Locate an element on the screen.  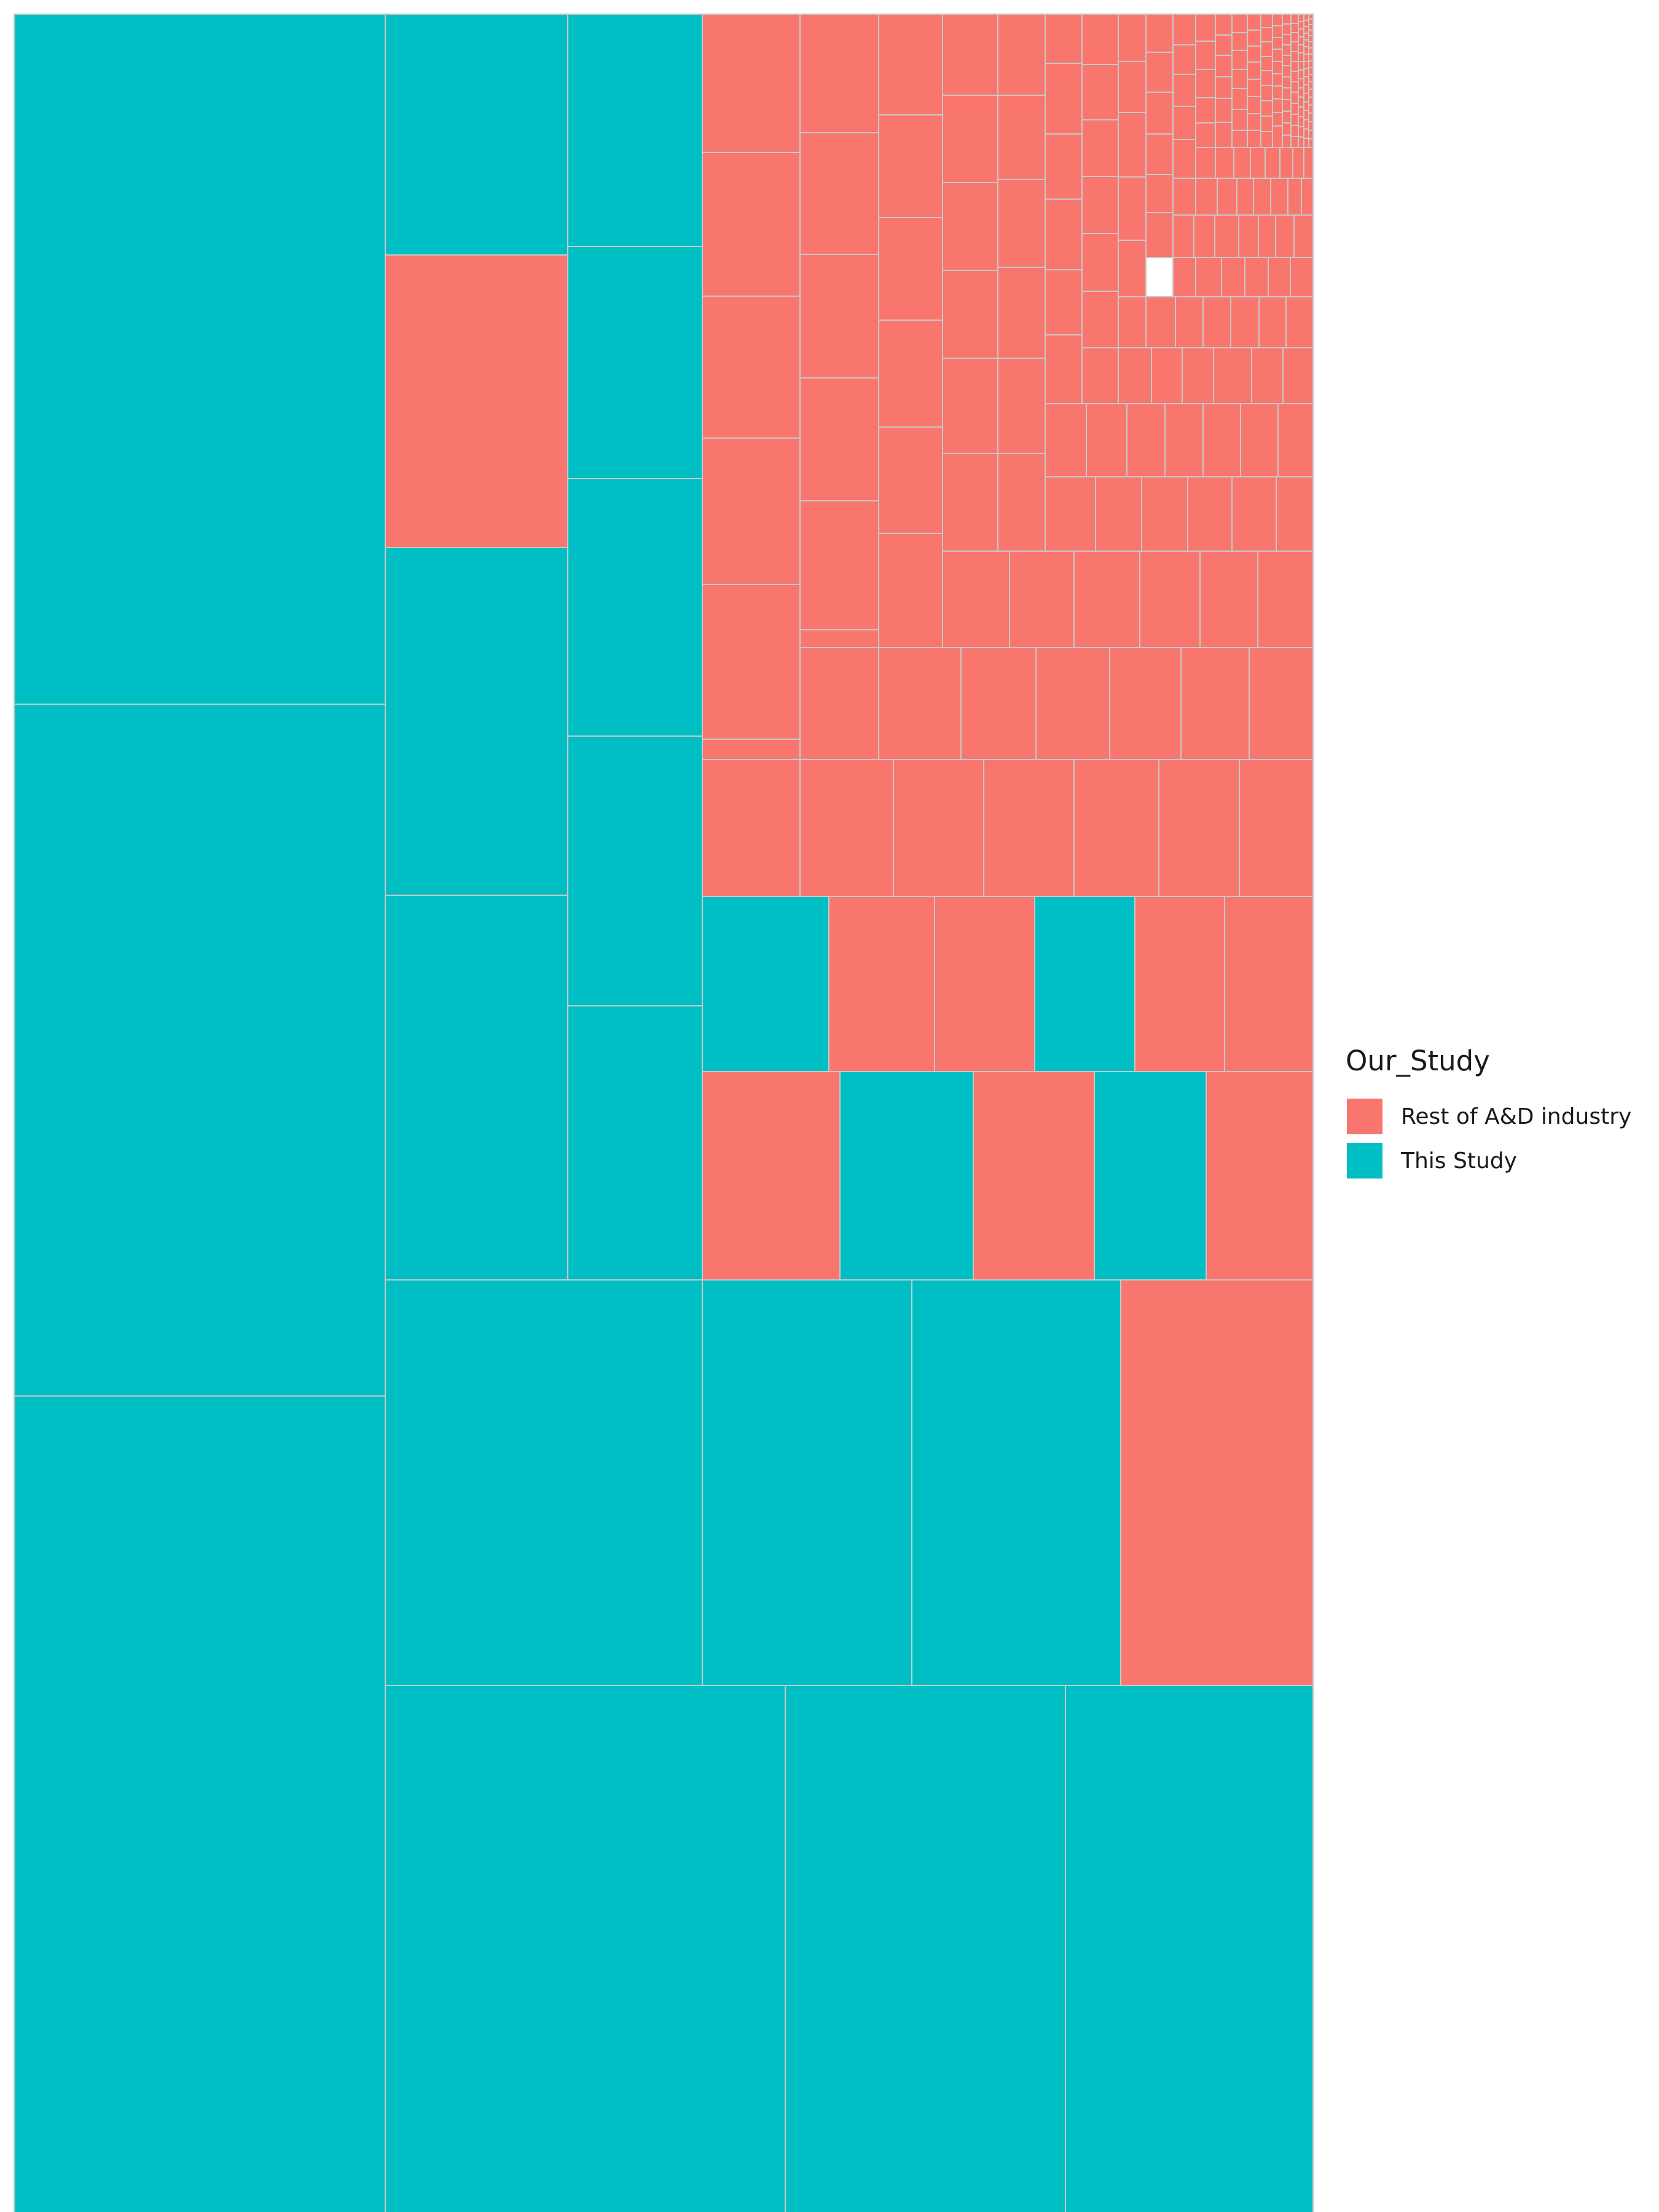
legend-item-this-study: This Study is located at coordinates (1499, 1161).